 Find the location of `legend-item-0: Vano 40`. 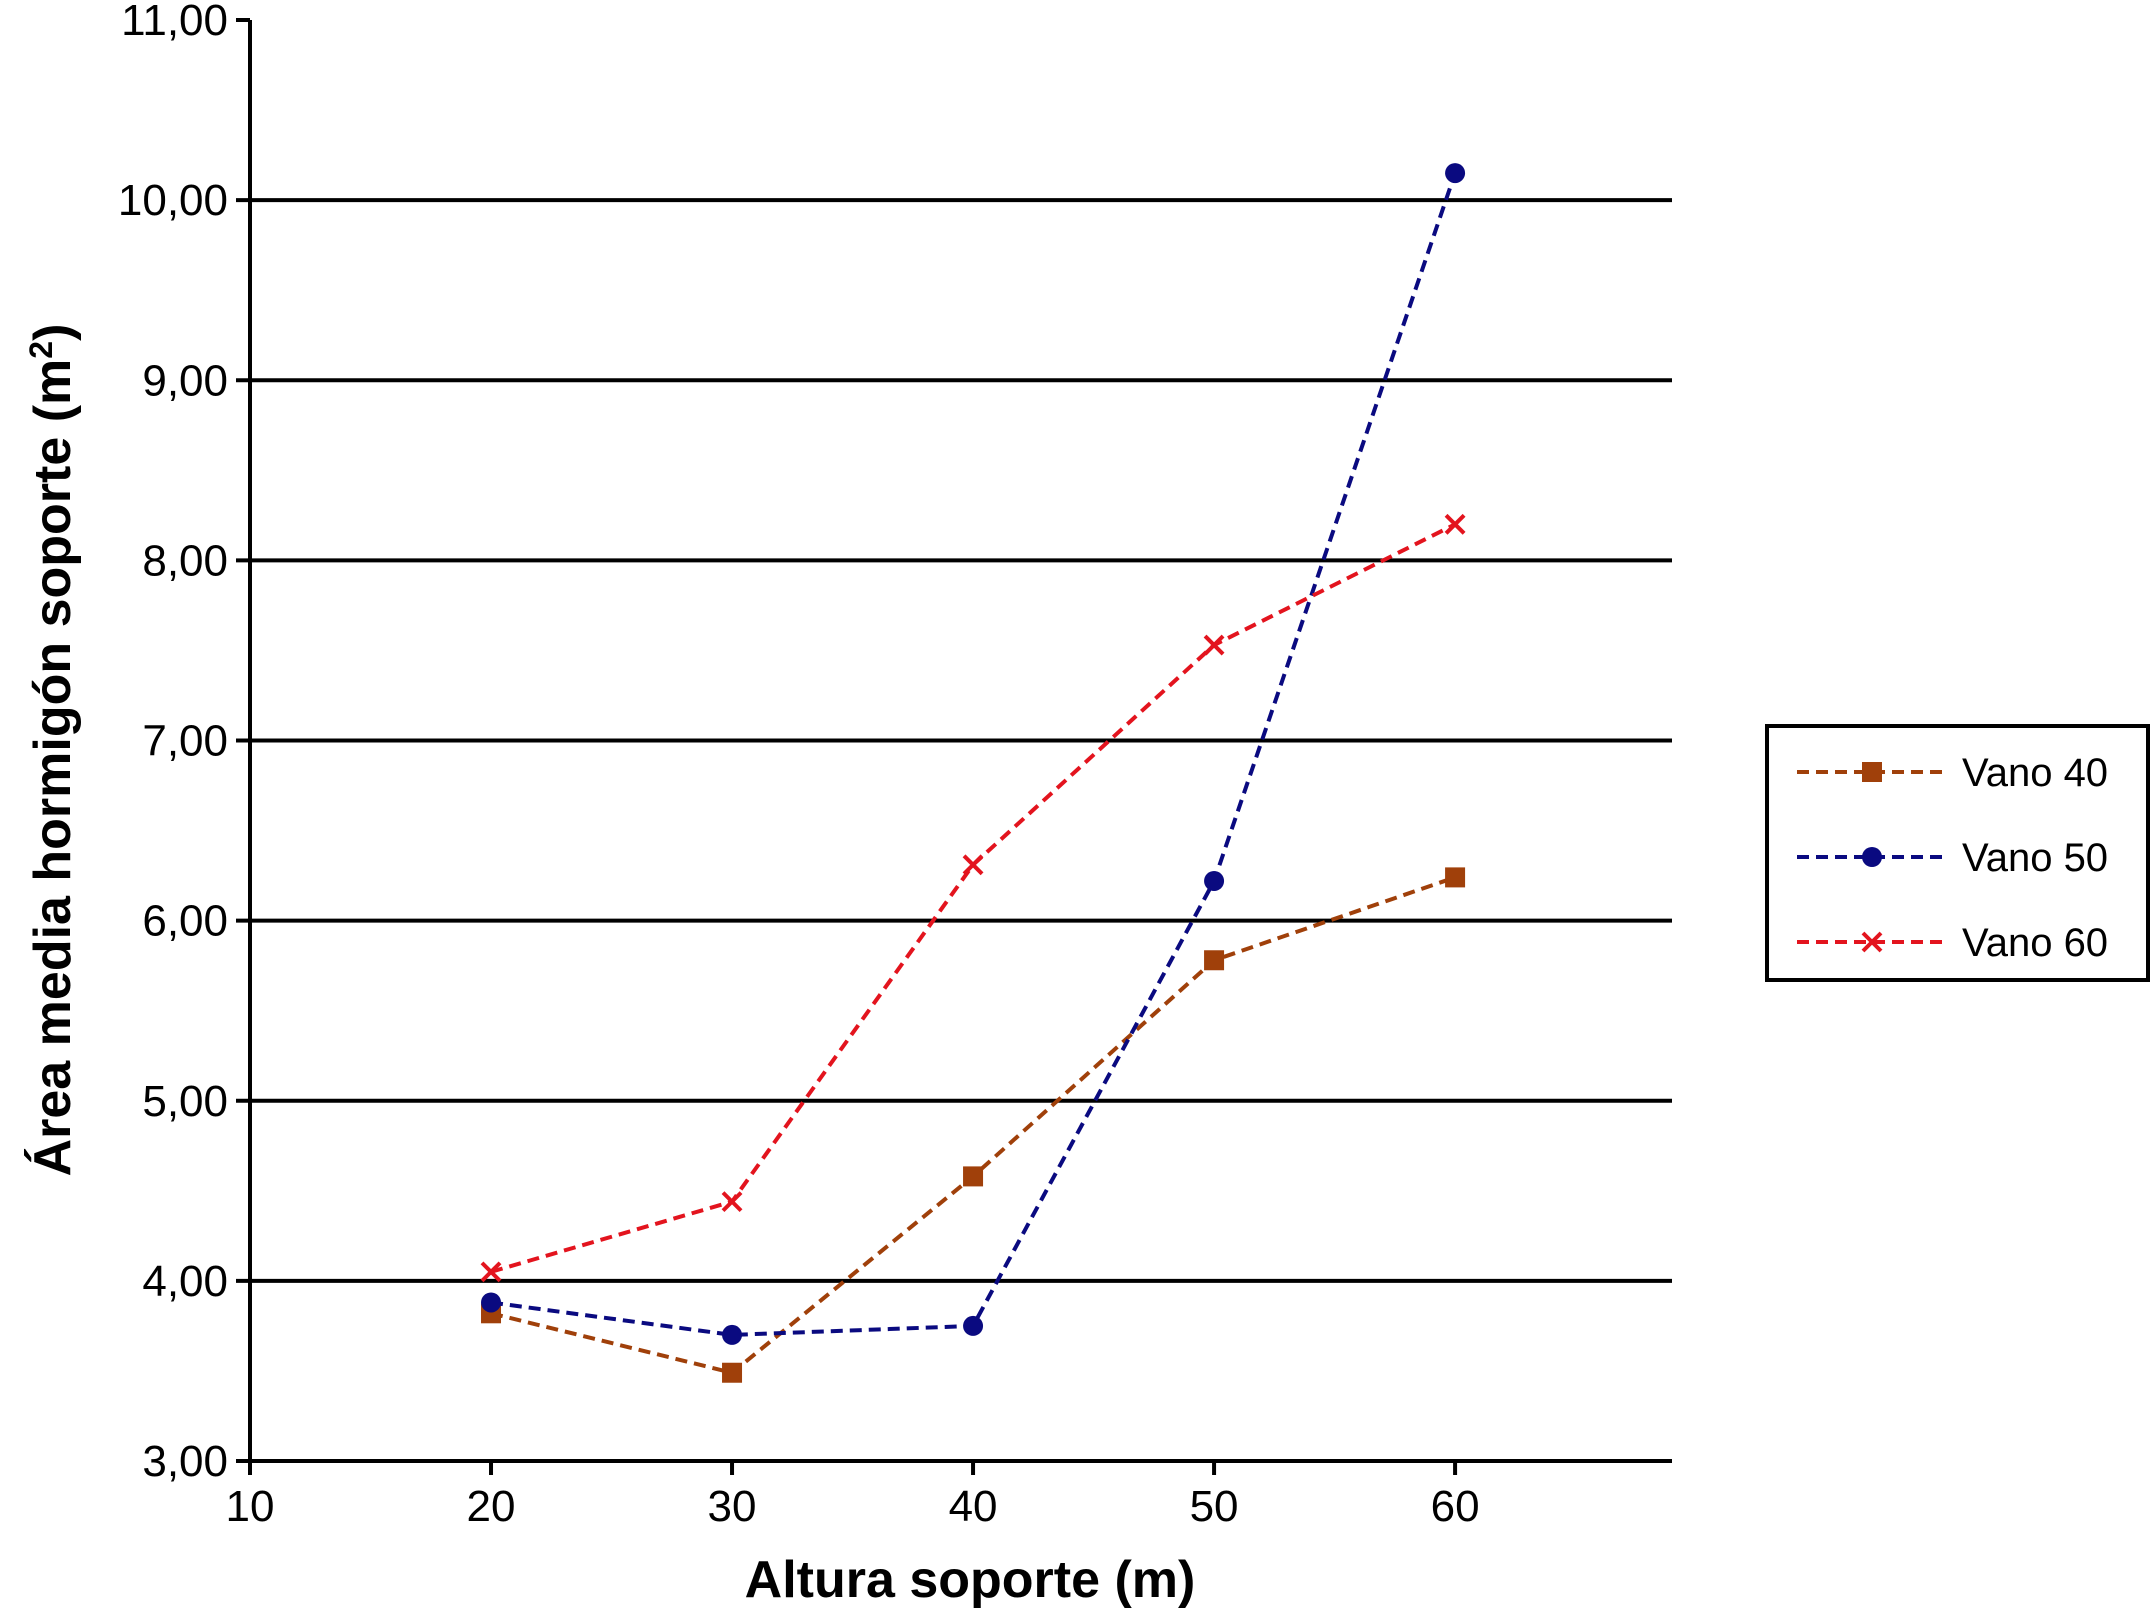

legend-item-0: Vano 40 is located at coordinates (1952, 773).